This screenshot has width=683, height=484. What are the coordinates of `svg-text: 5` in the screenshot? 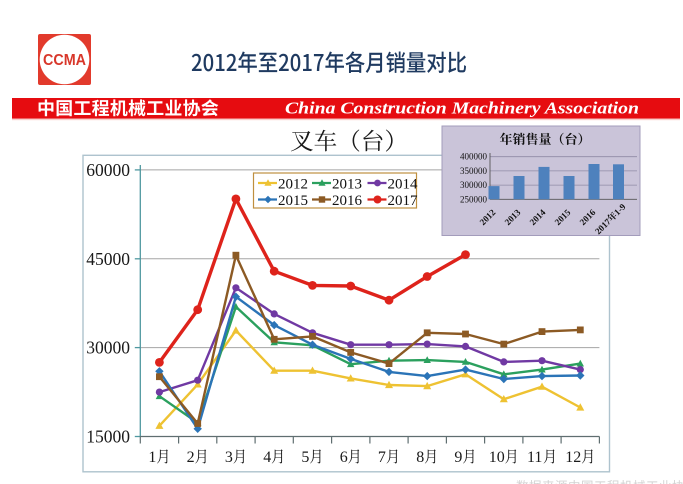 It's located at (305, 457).